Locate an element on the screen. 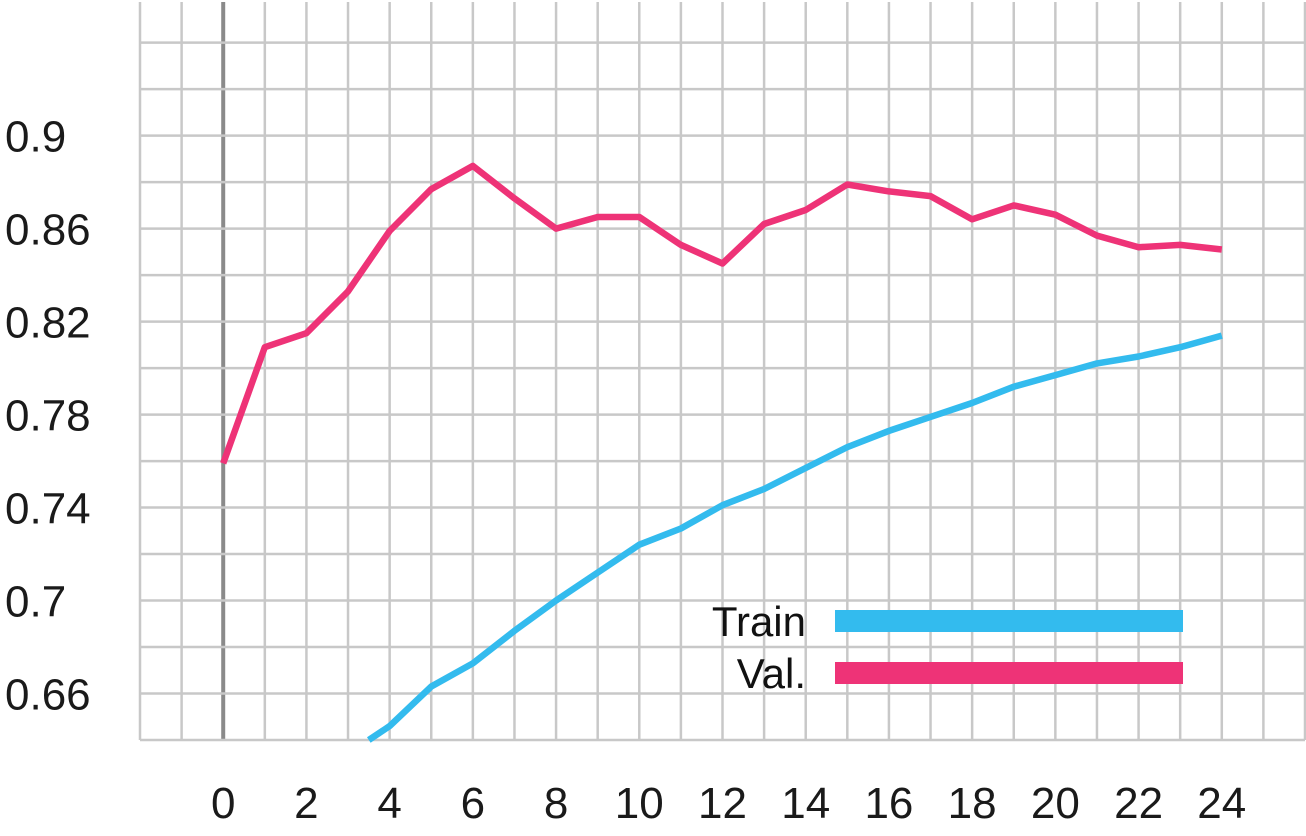 This screenshot has height=836, width=1306. y-tick-label: 0.86 is located at coordinates (48, 230).